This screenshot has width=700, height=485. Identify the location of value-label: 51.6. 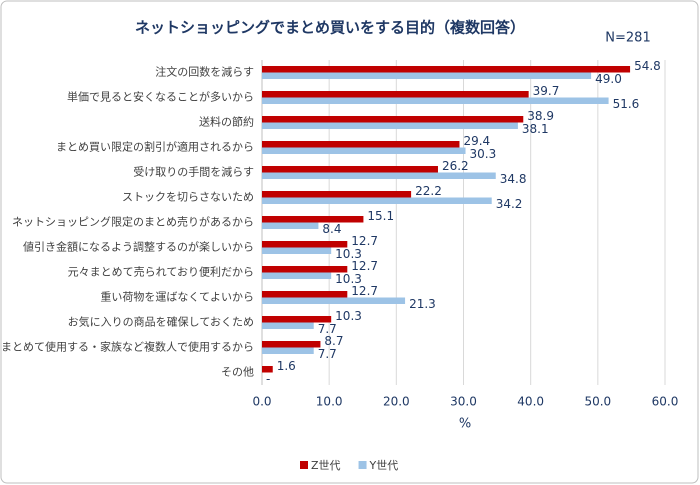
(626, 104).